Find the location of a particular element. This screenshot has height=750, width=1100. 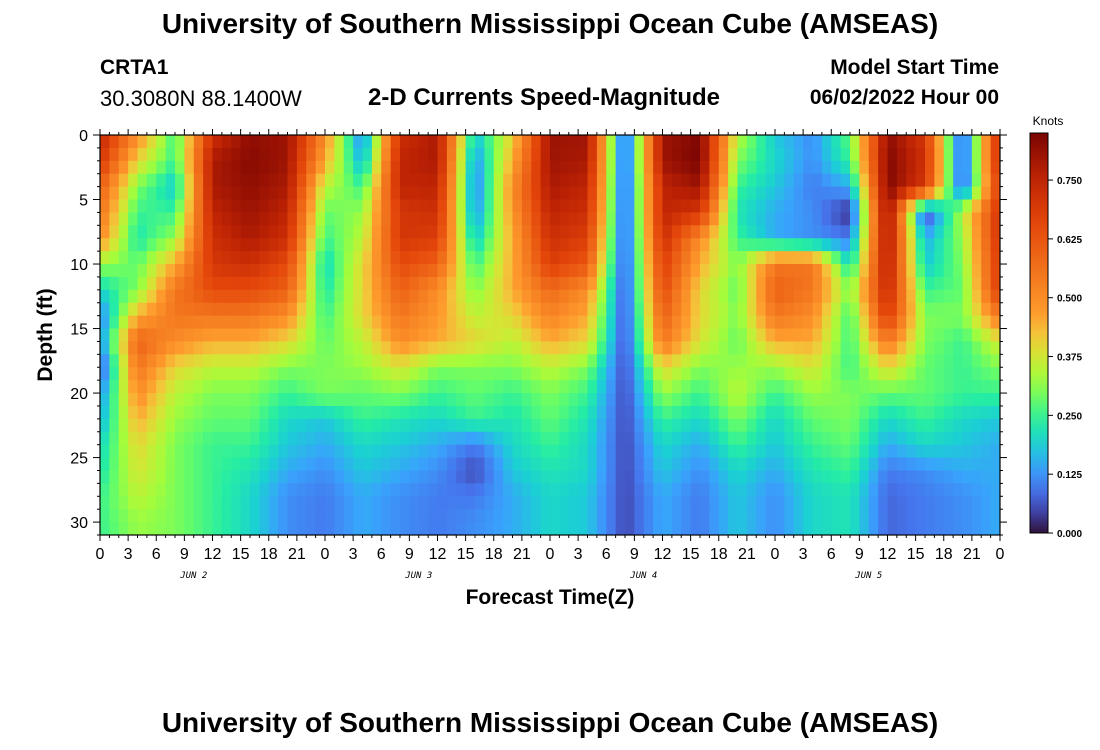

colorbar: Knots is located at coordinates (1046, 324).